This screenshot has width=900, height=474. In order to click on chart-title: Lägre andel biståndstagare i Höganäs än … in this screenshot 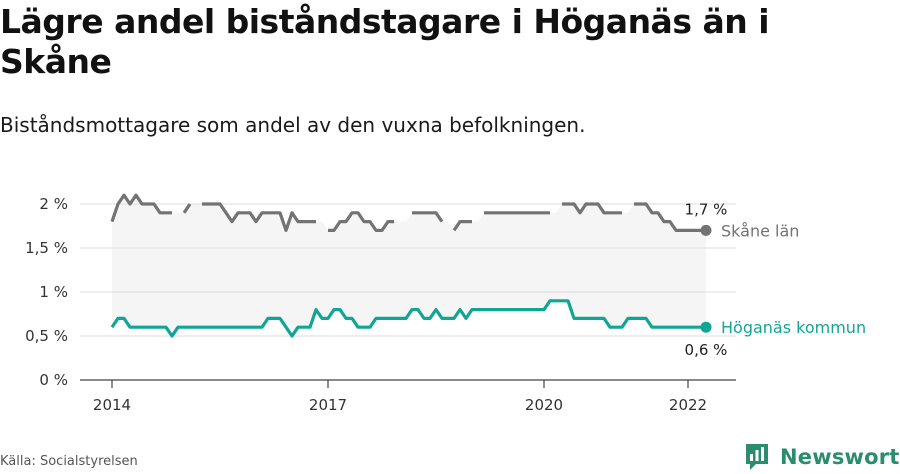, I will do `click(385, 41)`.